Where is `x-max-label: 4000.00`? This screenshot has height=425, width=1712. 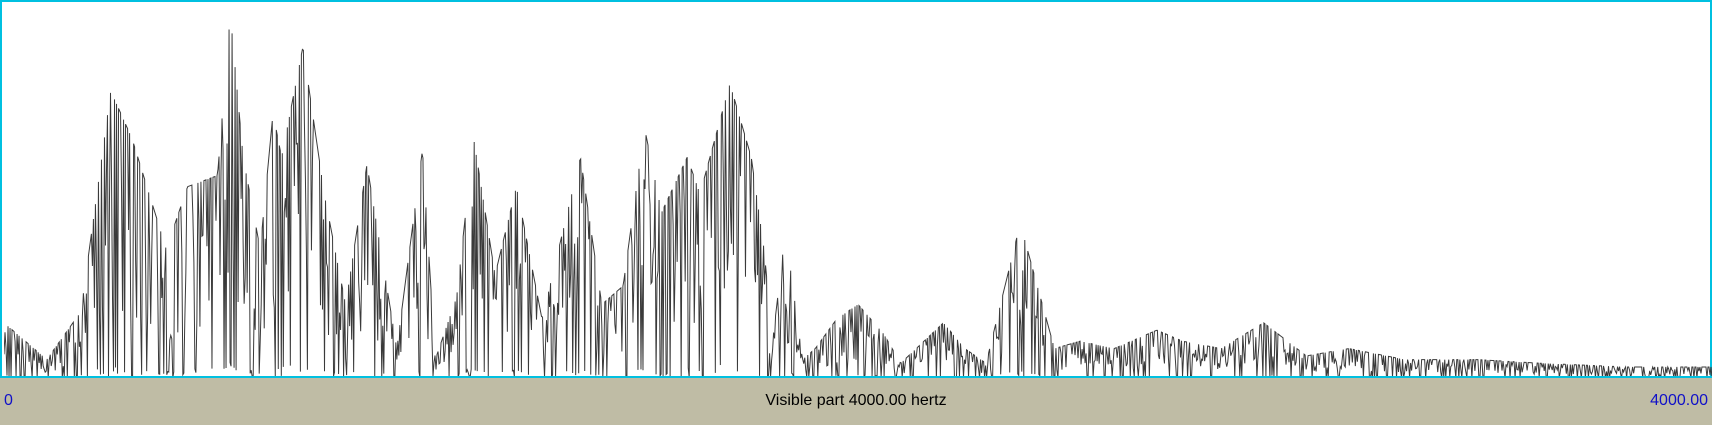
x-max-label: 4000.00 is located at coordinates (1679, 400).